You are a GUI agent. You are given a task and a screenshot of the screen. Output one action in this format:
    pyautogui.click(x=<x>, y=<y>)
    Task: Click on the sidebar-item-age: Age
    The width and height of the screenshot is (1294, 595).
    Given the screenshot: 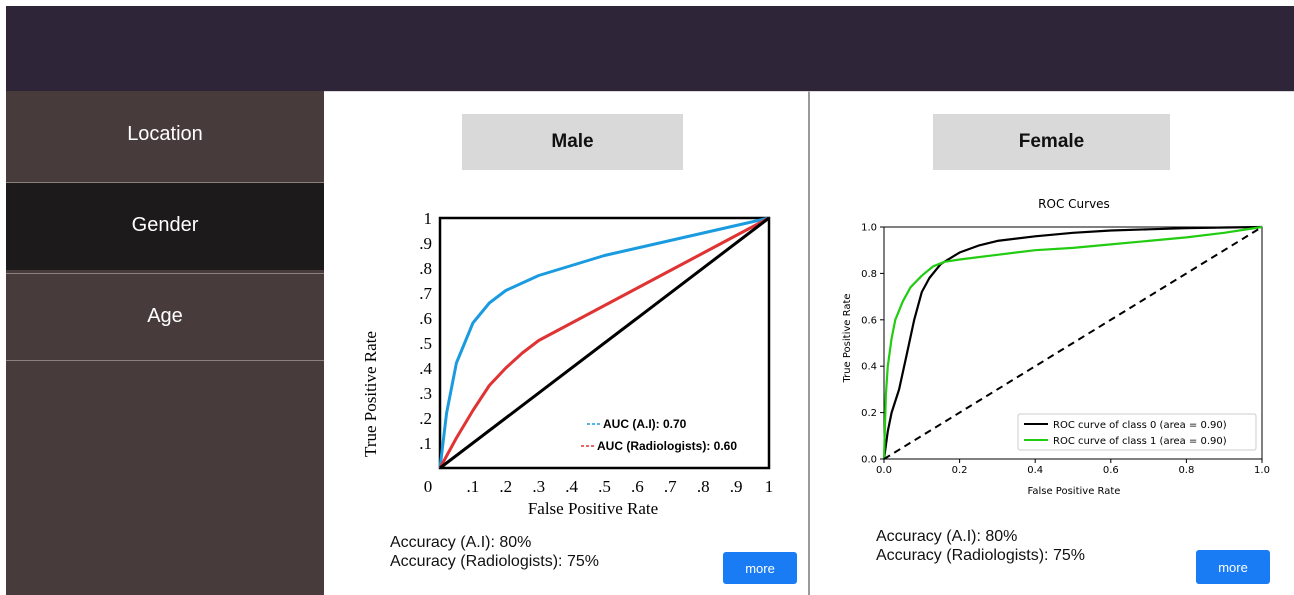 What is the action you would take?
    pyautogui.click(x=165, y=317)
    